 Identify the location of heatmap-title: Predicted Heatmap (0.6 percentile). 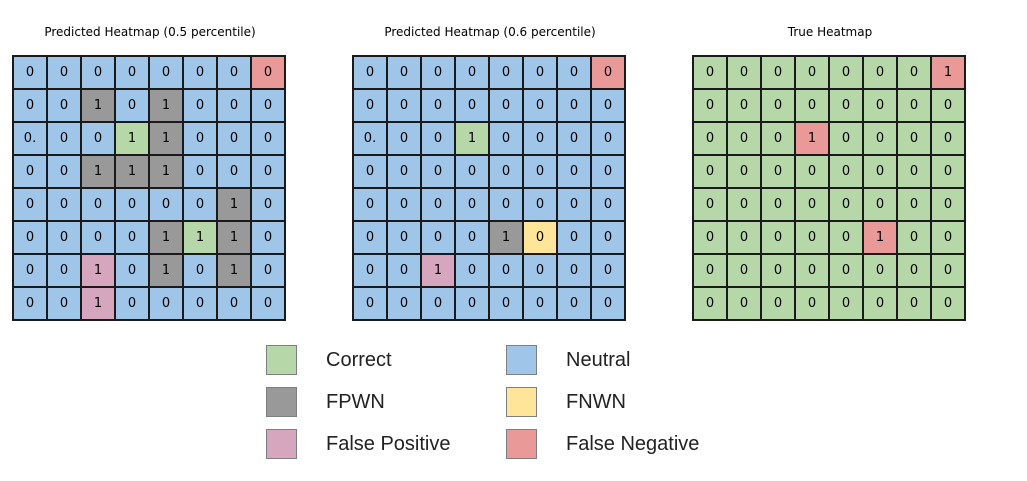
(490, 32).